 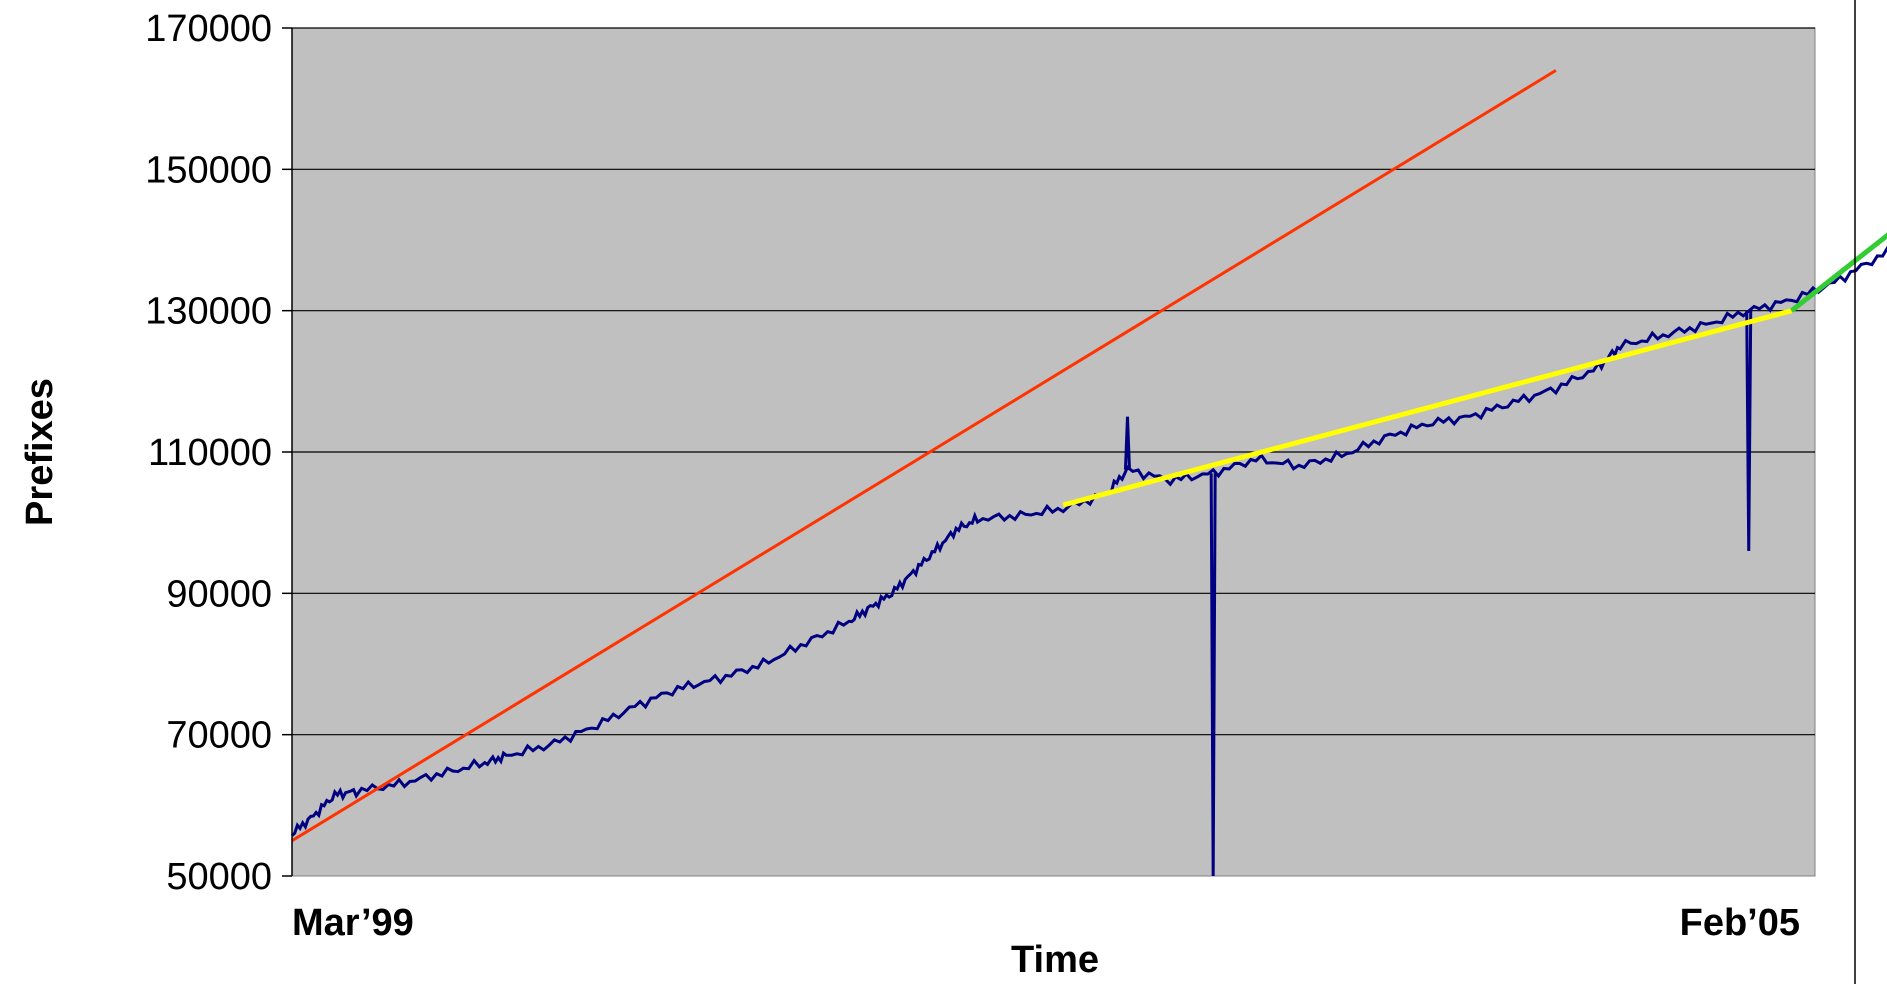 What do you see at coordinates (353, 923) in the screenshot?
I see `x-tick-start: Mar’99` at bounding box center [353, 923].